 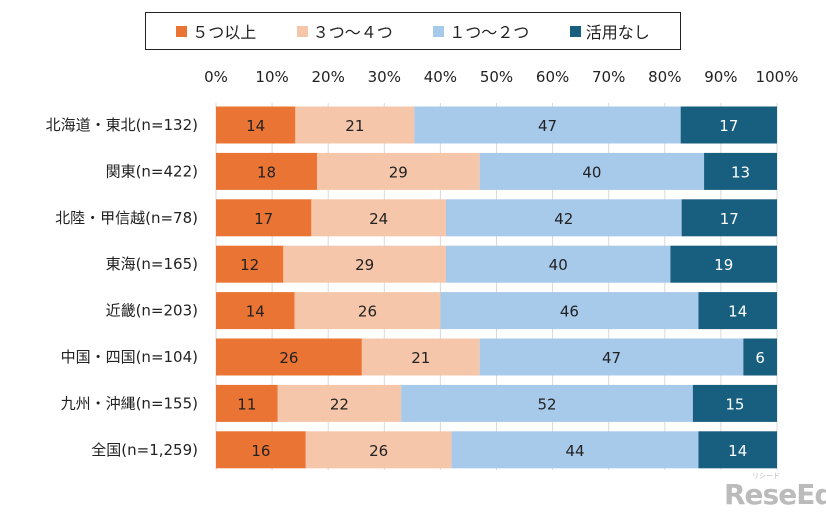 I want to click on x-tick-label: 80%, so click(x=664, y=77).